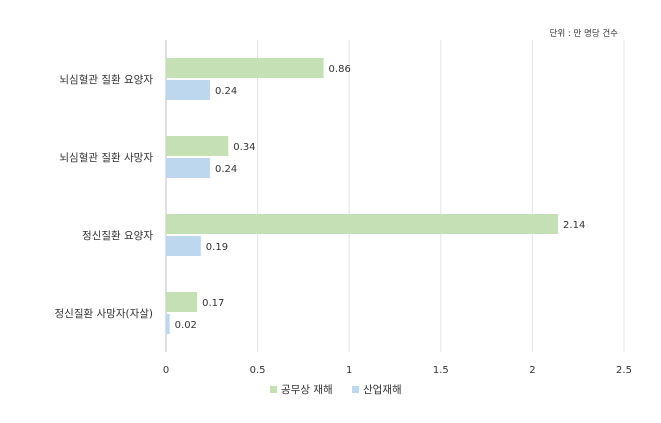  I want to click on x-tick-label: 0, so click(166, 370).